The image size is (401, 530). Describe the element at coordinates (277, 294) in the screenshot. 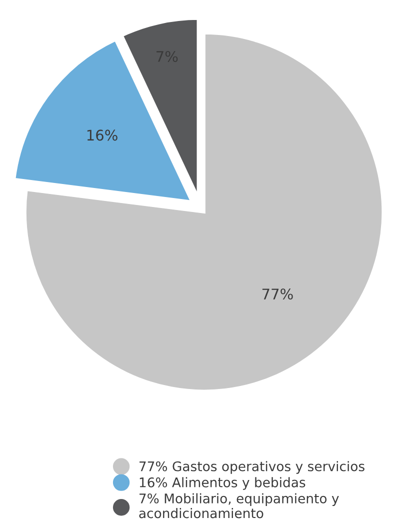

I see `data-label: 77%` at that location.